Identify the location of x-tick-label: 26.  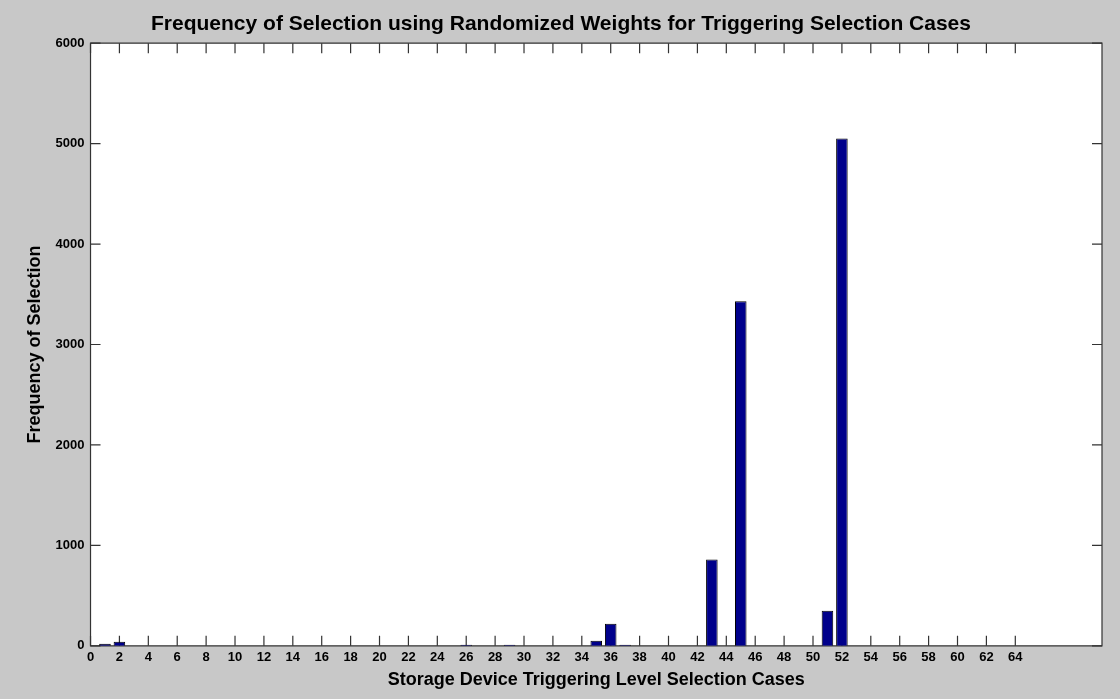
(466, 657).